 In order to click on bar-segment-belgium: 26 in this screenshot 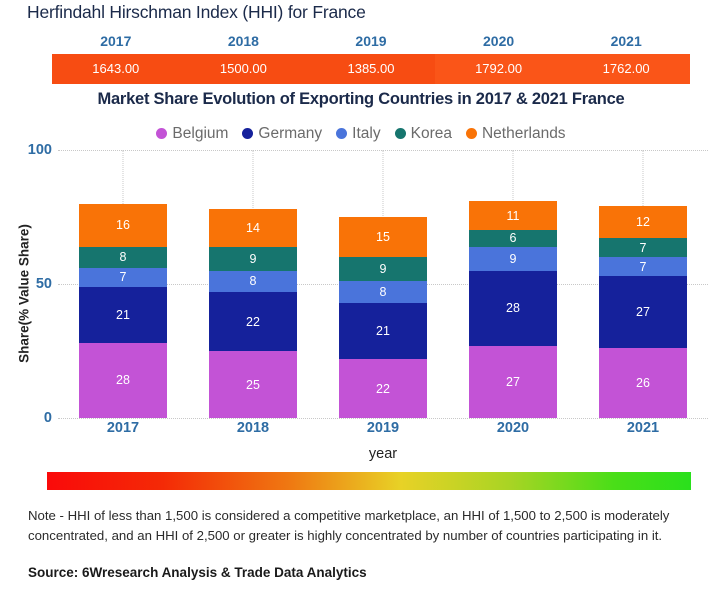, I will do `click(643, 383)`.